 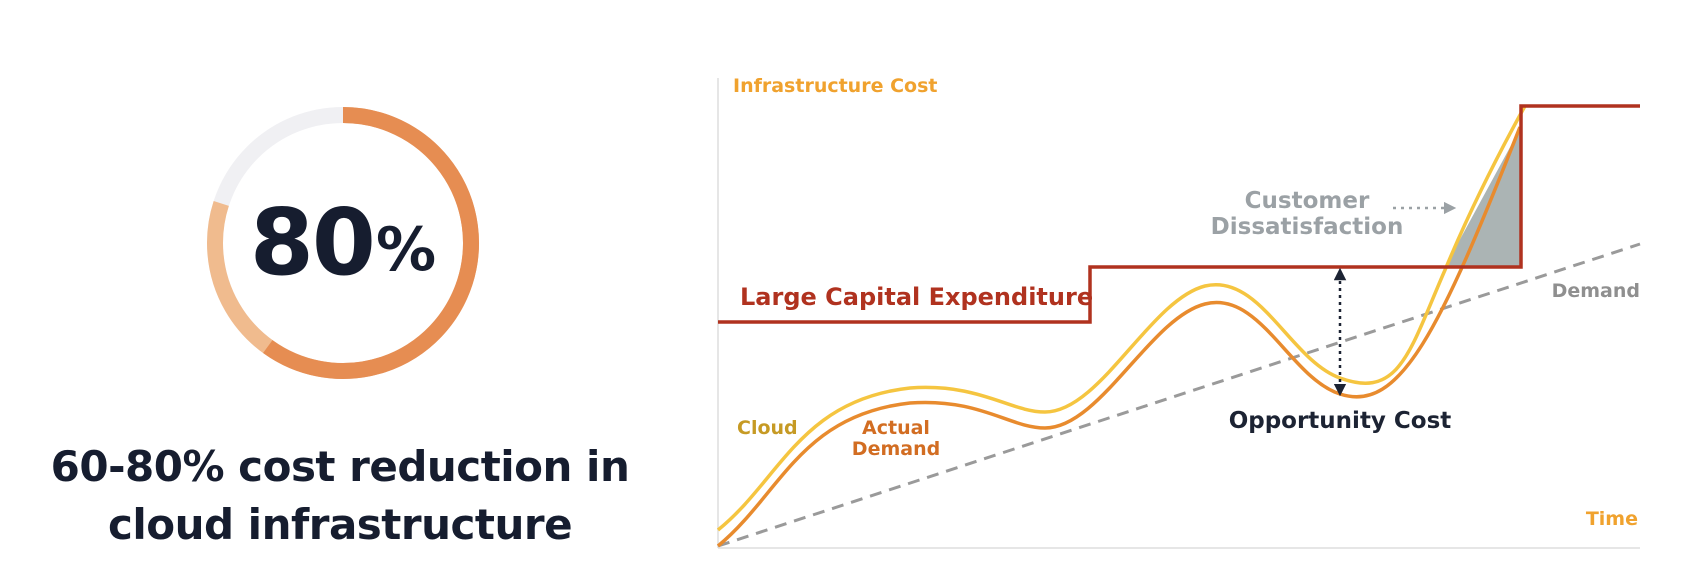 What do you see at coordinates (1612, 519) in the screenshot?
I see `x-axis-label: Time` at bounding box center [1612, 519].